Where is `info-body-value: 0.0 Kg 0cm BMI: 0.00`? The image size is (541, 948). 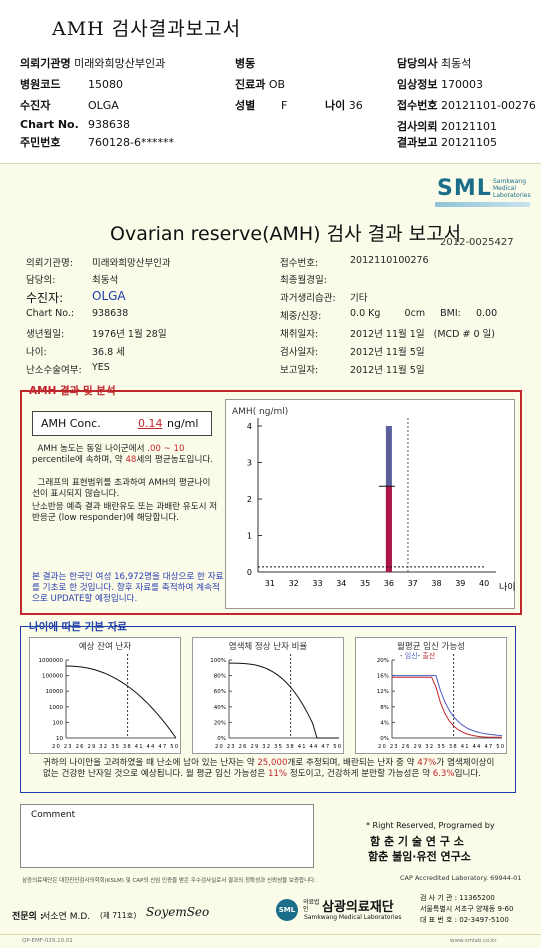
info-body-value: 0.0 Kg 0cm BMI: 0.00 is located at coordinates (424, 313).